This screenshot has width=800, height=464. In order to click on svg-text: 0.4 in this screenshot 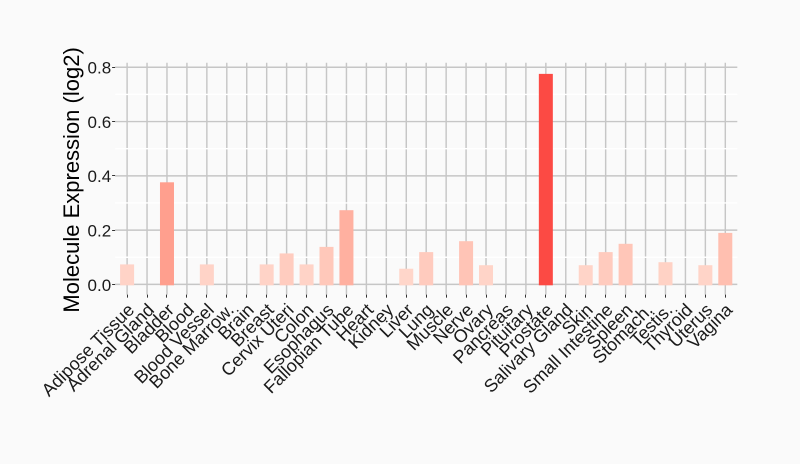, I will do `click(100, 176)`.